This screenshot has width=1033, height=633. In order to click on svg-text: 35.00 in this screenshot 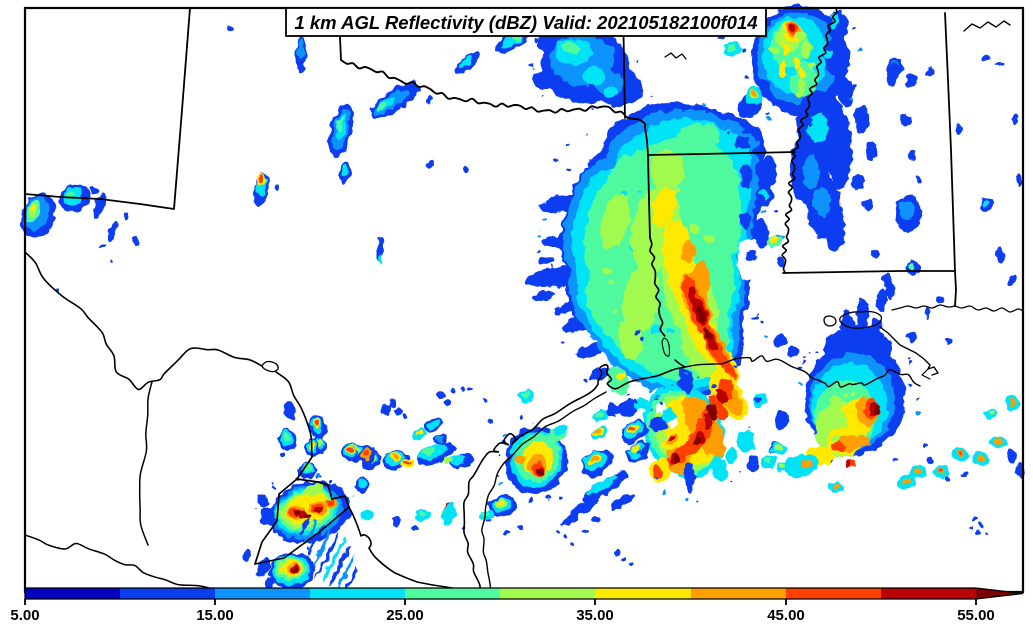, I will do `click(595, 615)`.